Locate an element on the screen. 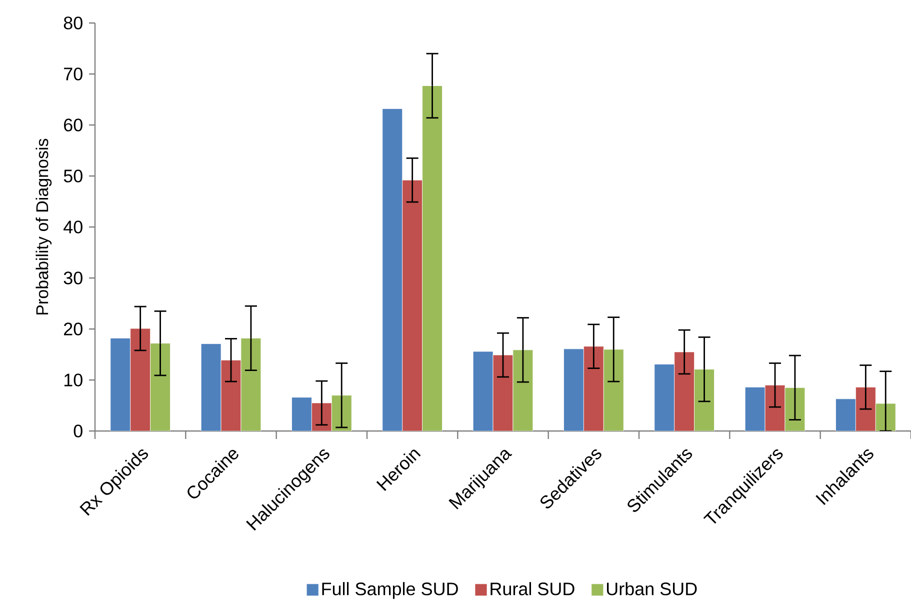 This screenshot has height=607, width=911. legend-label: Rural SUD is located at coordinates (532, 589).